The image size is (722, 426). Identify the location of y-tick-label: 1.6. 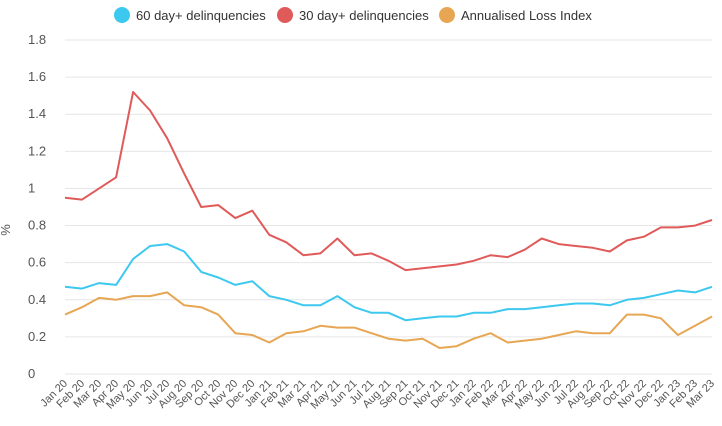
(37, 76).